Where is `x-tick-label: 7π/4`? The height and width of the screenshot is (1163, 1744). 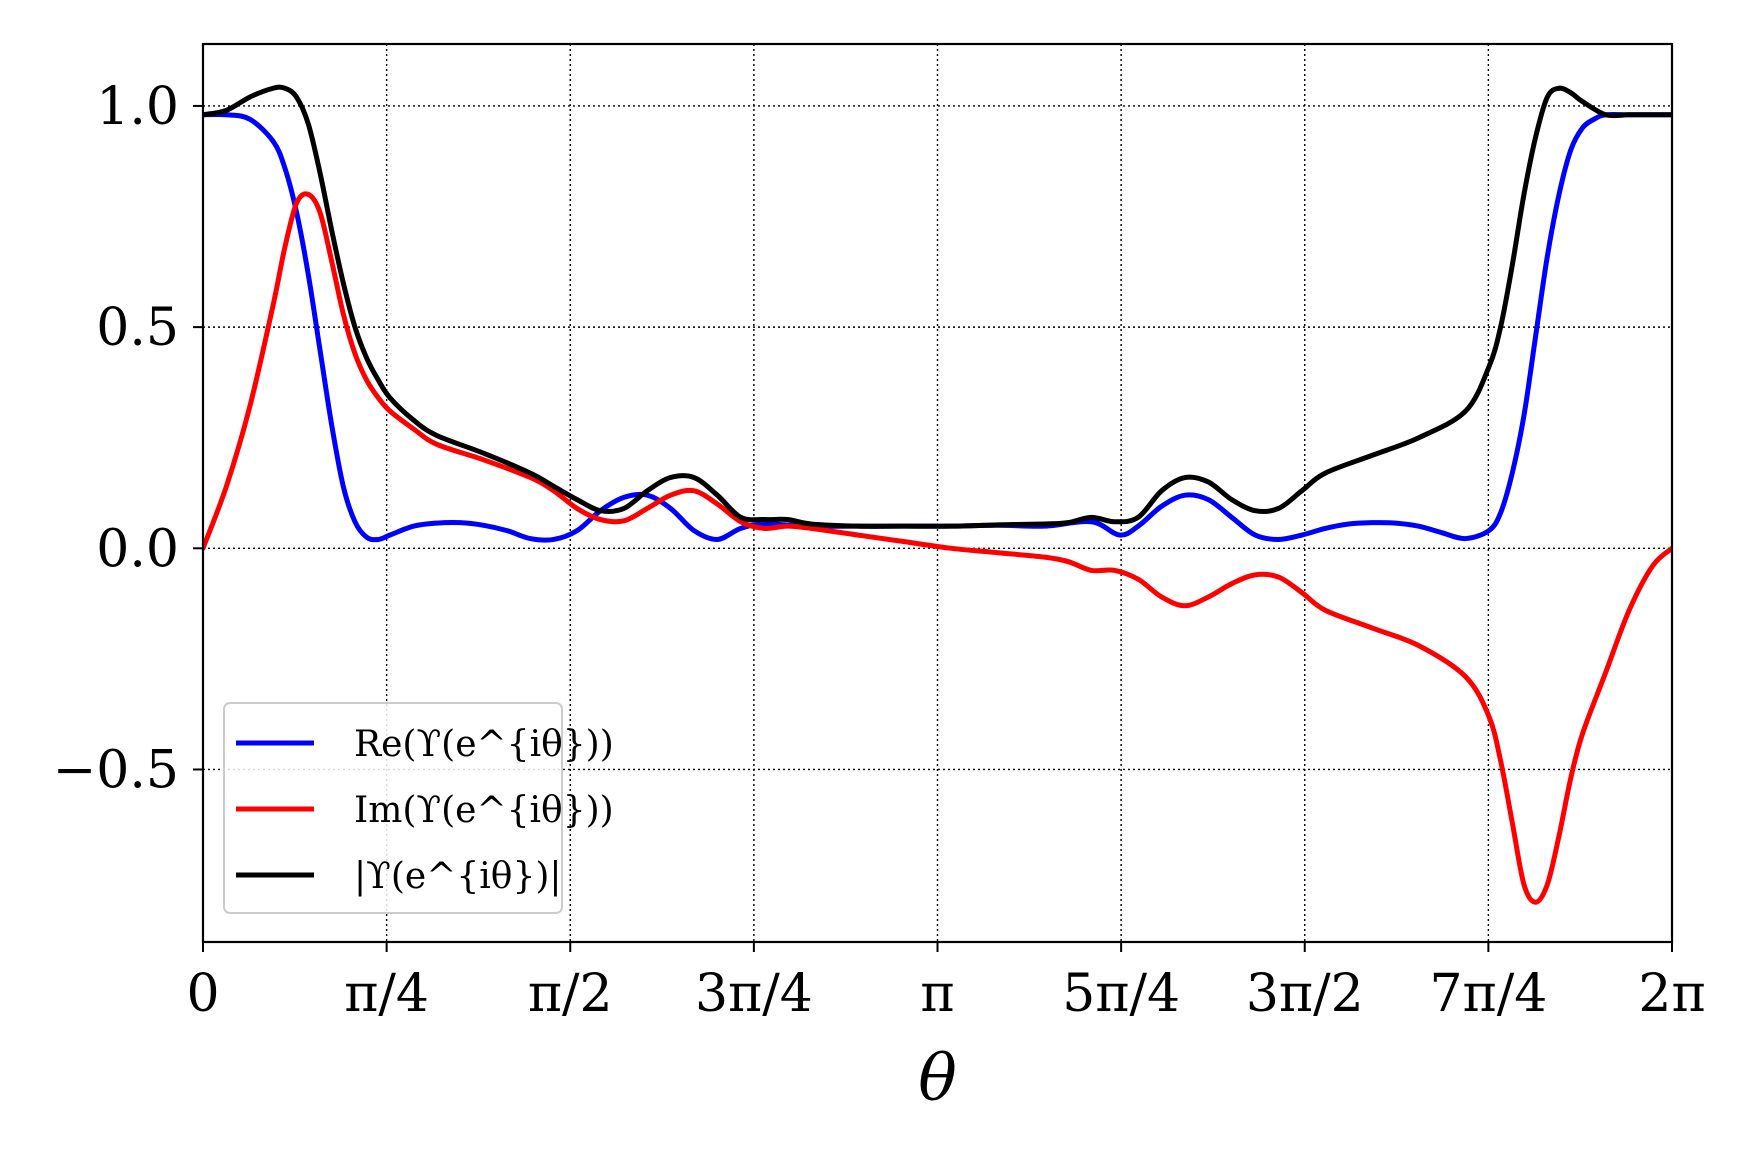 x-tick-label: 7π/4 is located at coordinates (1488, 994).